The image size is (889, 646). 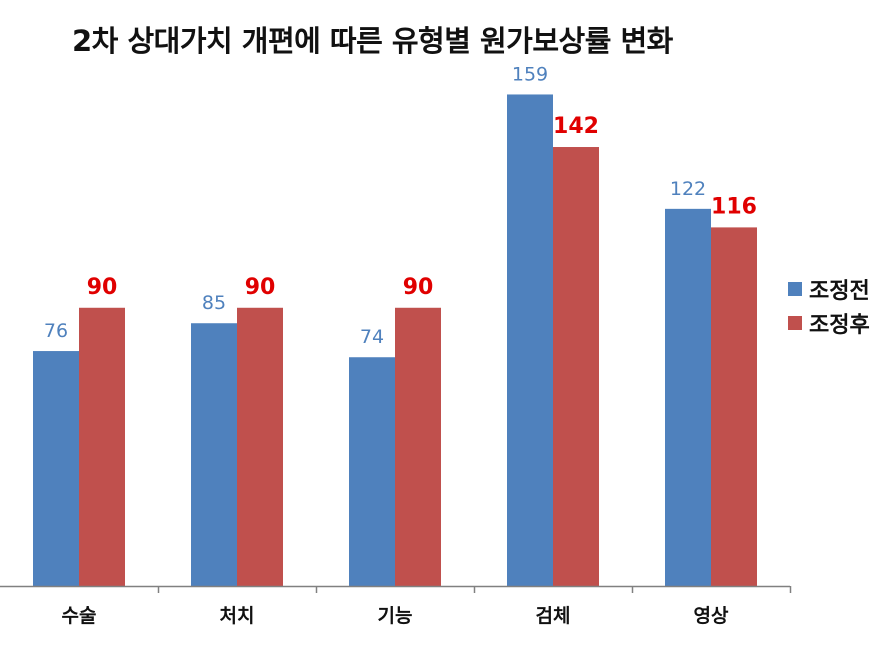 What do you see at coordinates (260, 287) in the screenshot?
I see `value-label-처치-조정후: 90` at bounding box center [260, 287].